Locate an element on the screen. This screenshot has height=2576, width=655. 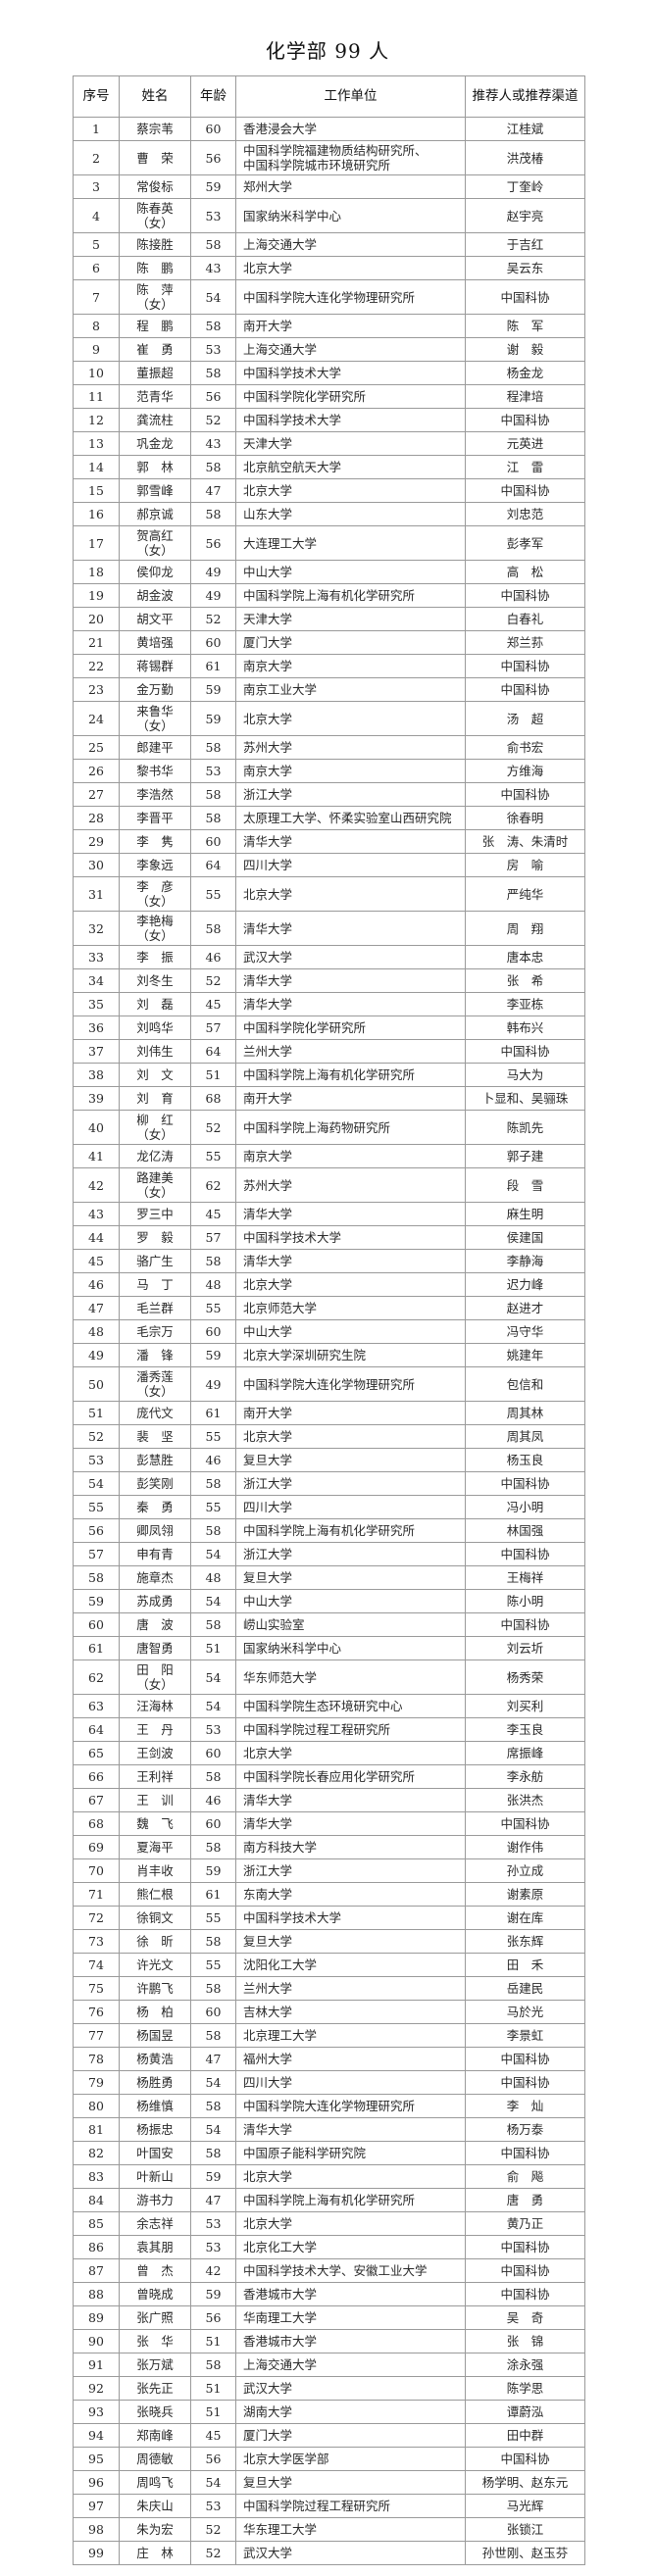
cell-name: 王 训 is located at coordinates (155, 1800).